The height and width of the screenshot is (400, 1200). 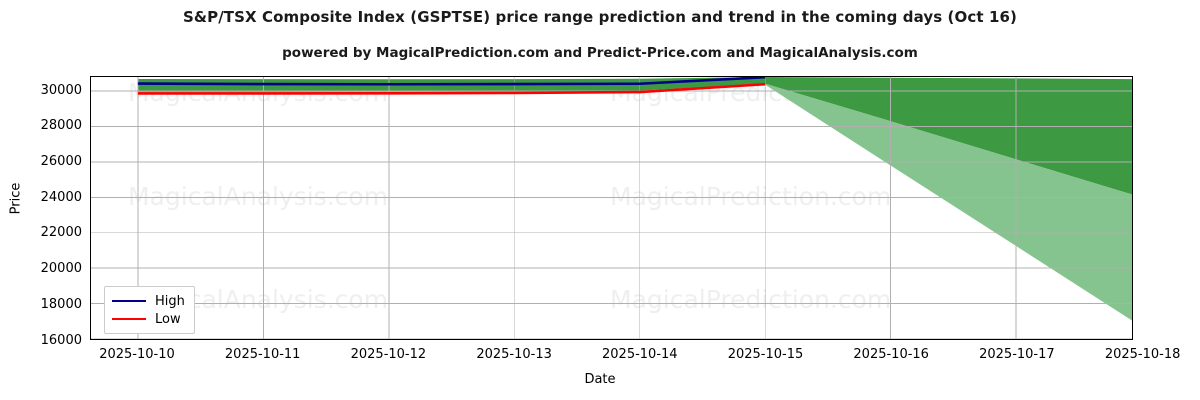 What do you see at coordinates (1017, 354) in the screenshot?
I see `x-tick-label: 2025-10-17` at bounding box center [1017, 354].